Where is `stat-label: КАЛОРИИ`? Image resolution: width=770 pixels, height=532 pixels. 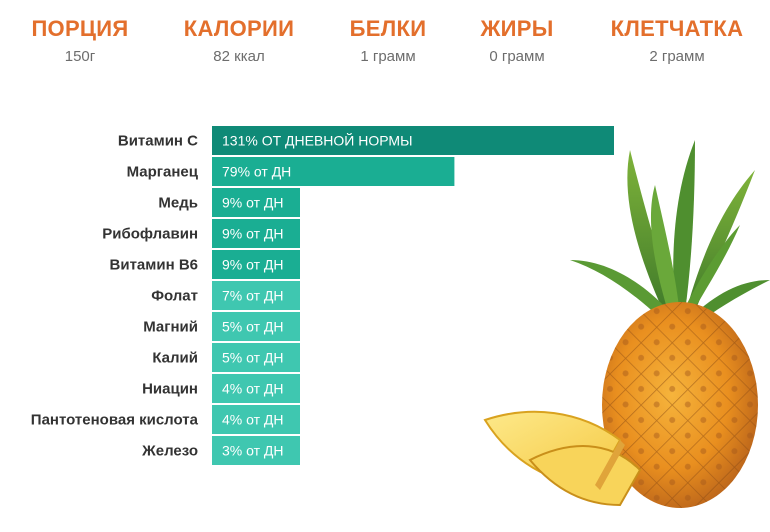
stat-label: КАЛОРИИ is located at coordinates (239, 28).